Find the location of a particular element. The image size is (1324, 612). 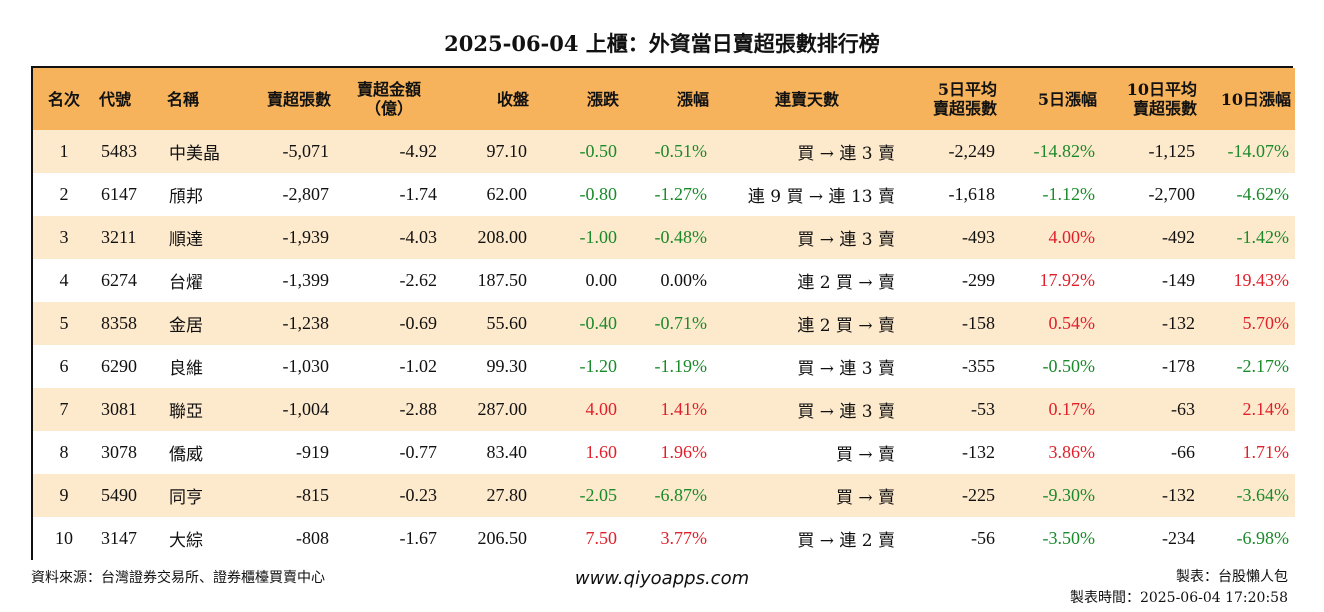

cell-amount: -2.62 is located at coordinates (418, 280).